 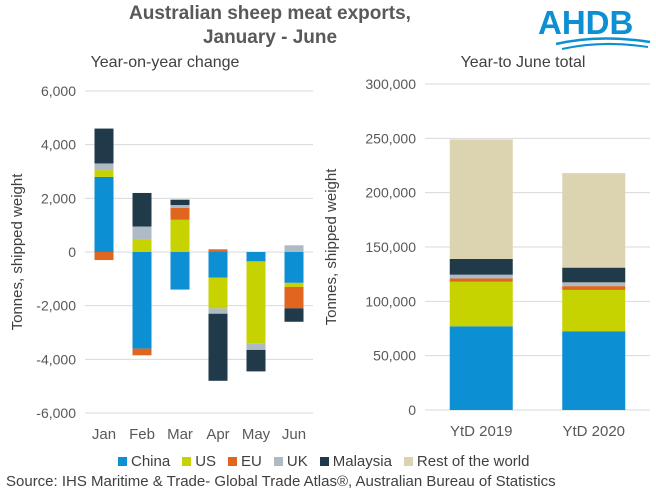 What do you see at coordinates (390, 193) in the screenshot?
I see `ytd-y-tick-label: 200,000` at bounding box center [390, 193].